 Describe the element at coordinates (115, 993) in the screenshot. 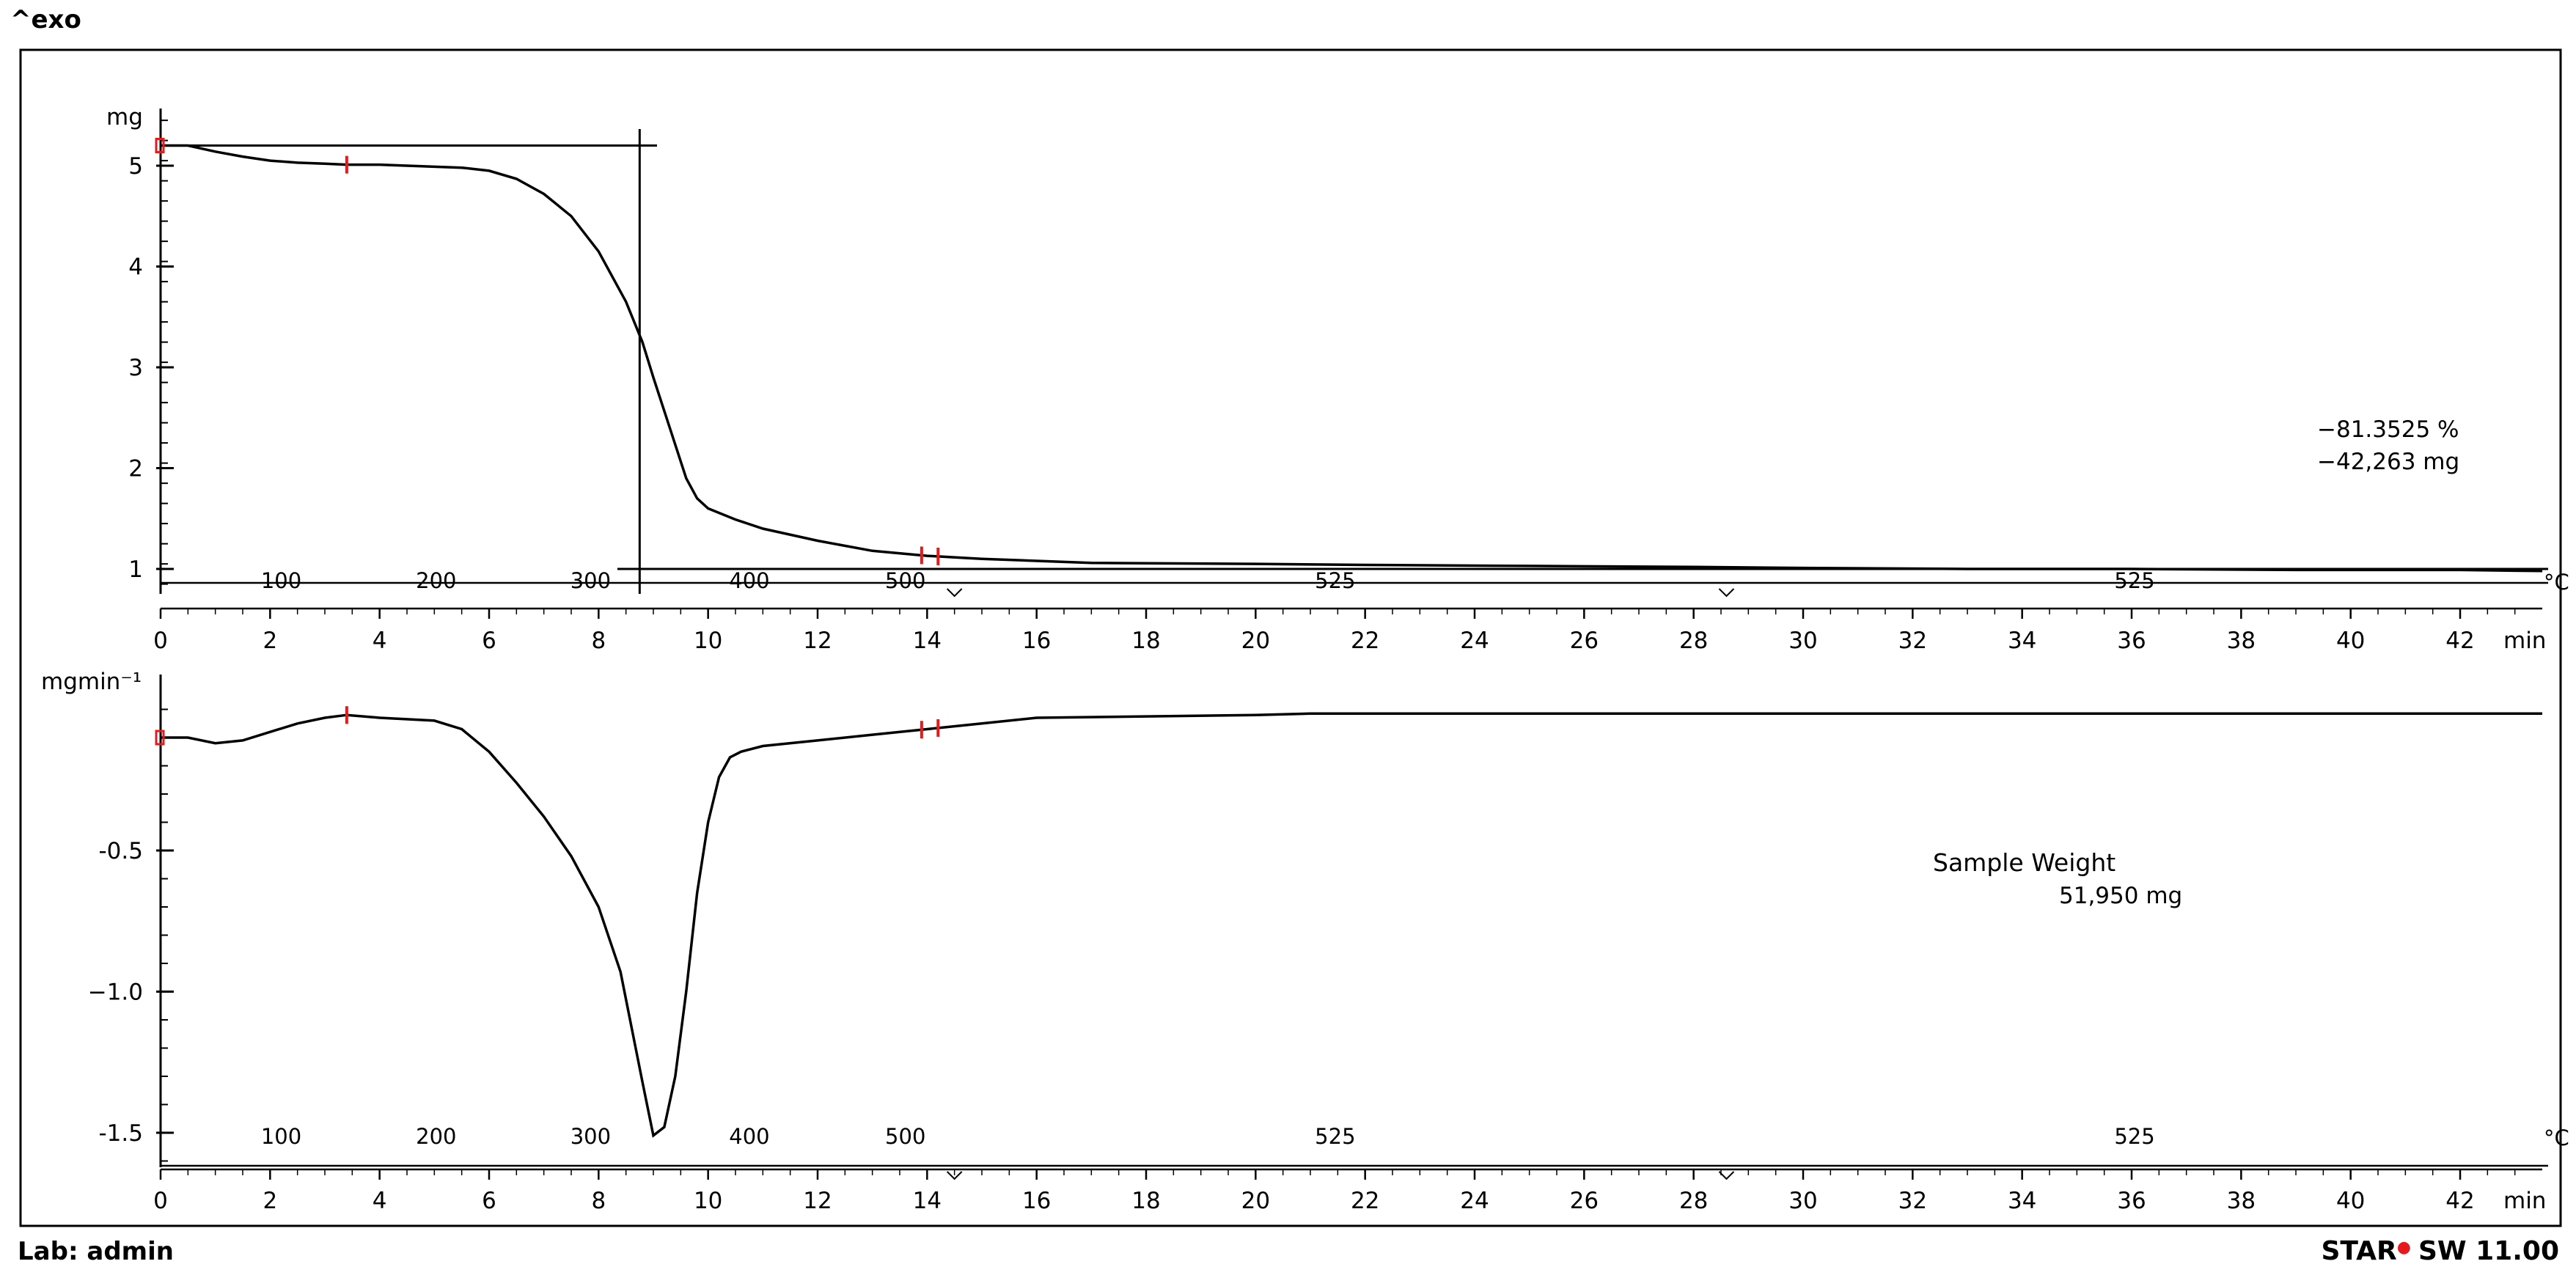

I see `y-tick-label: −1.0` at that location.